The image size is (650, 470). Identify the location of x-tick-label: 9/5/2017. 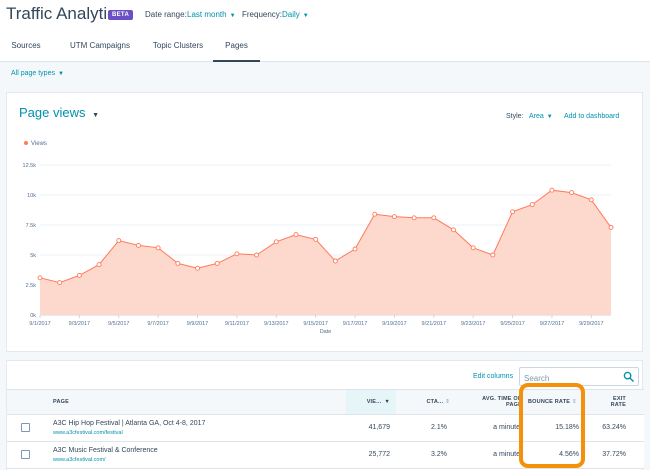
(118, 324).